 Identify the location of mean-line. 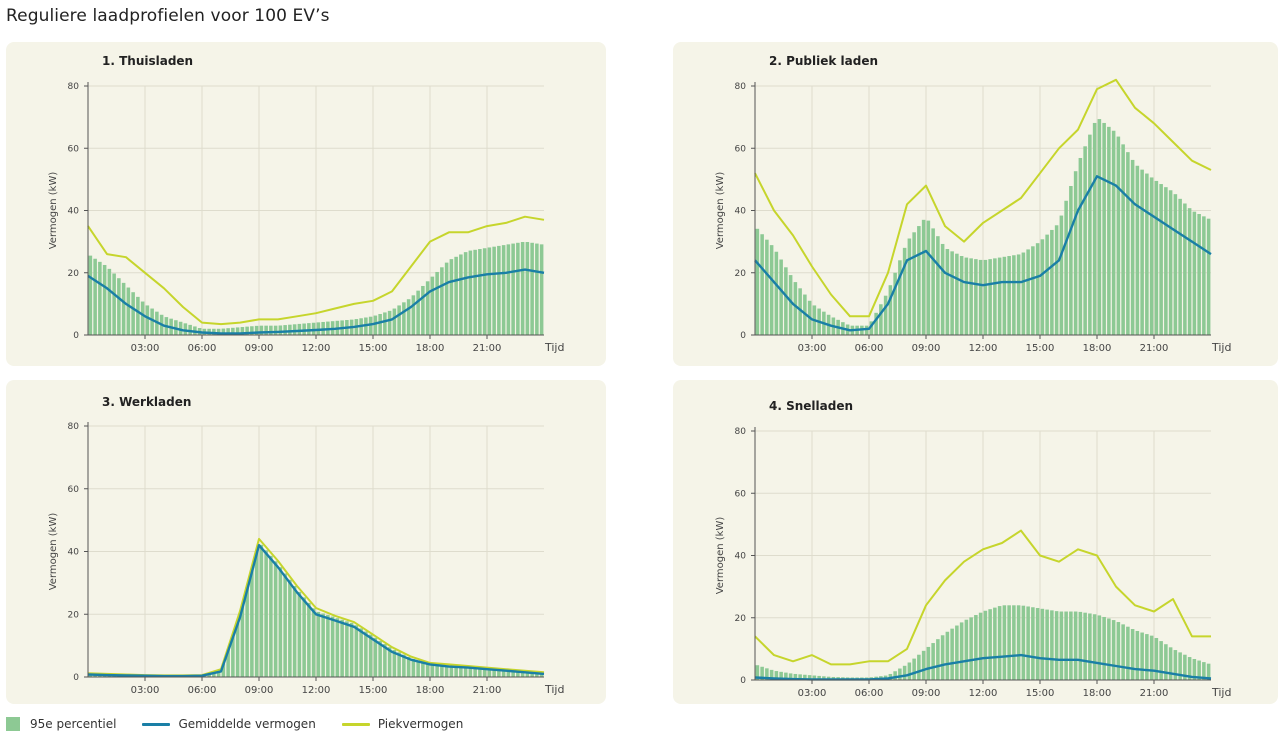
(316, 301).